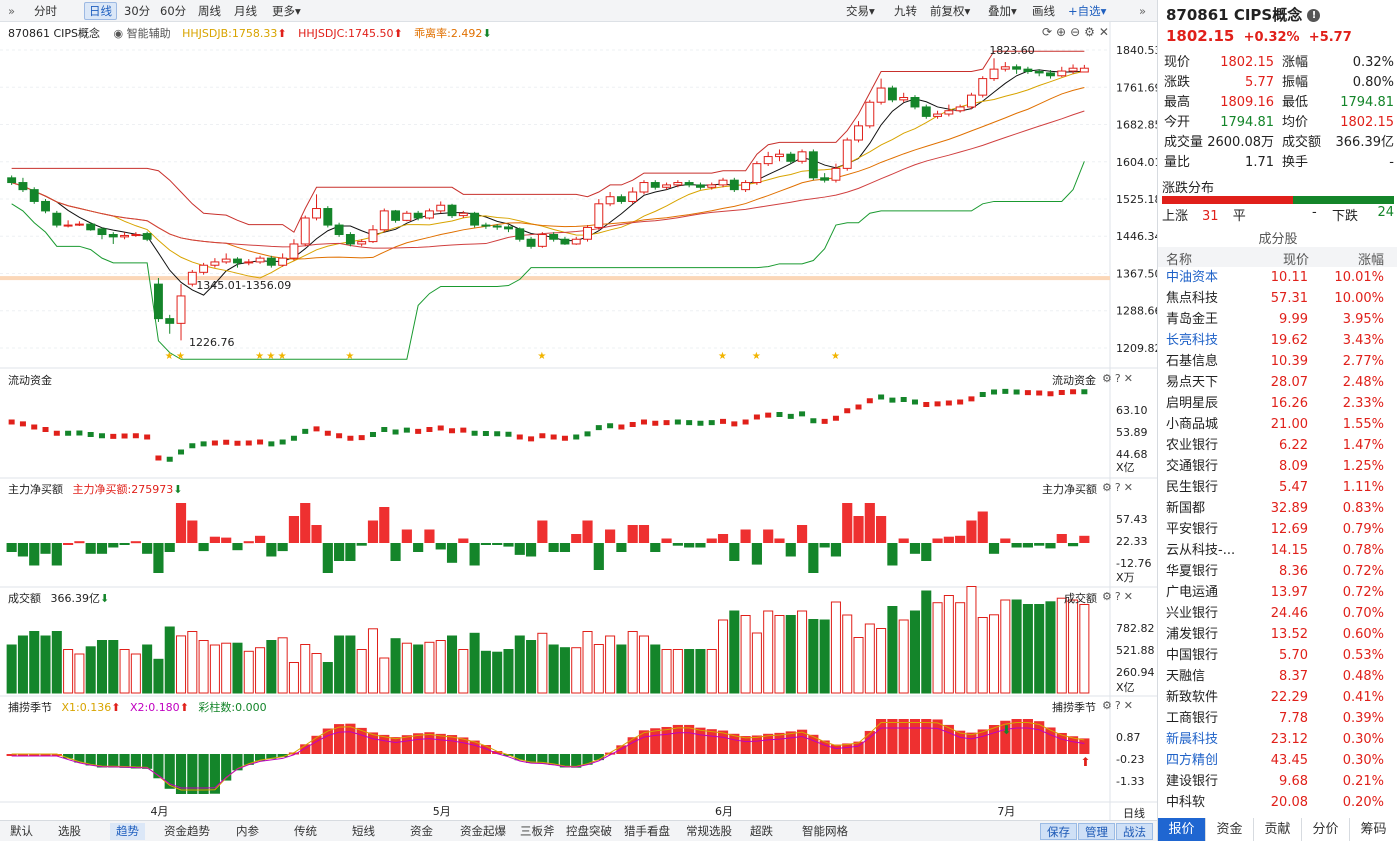  Describe the element at coordinates (1275, 613) in the screenshot. I see `constituent-row: 兴业银行 24.46 0.70%` at that location.